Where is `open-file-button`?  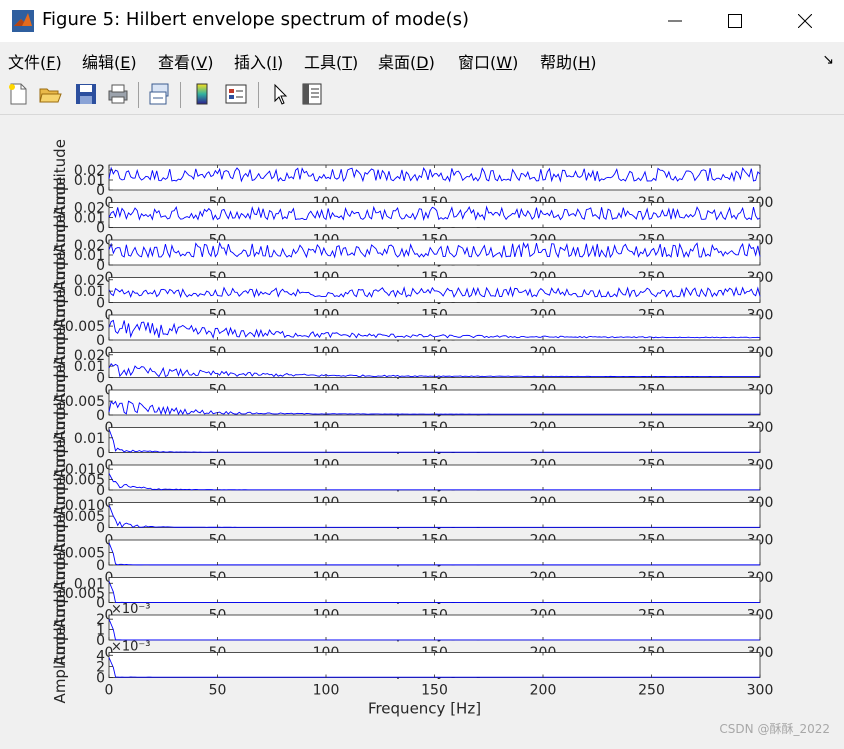
open-file-button is located at coordinates (50, 94).